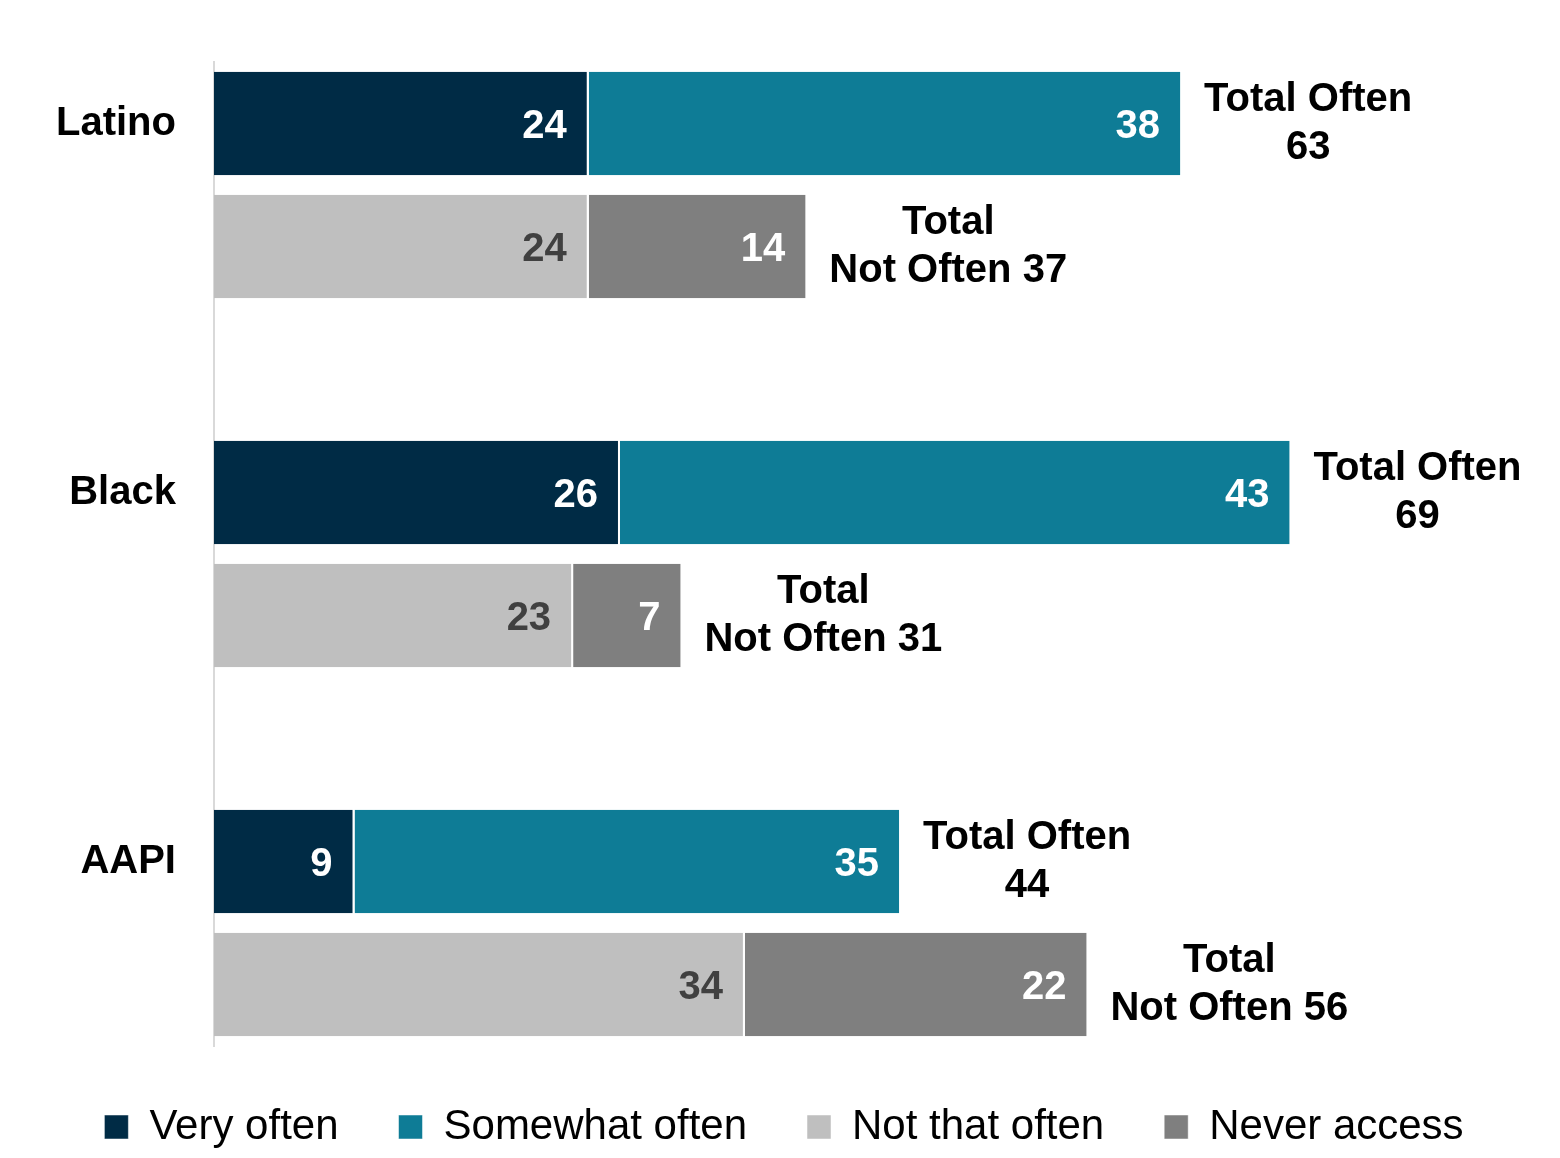 The image size is (1560, 1158). Describe the element at coordinates (128, 858) in the screenshot. I see `y-tick-label: AAPI` at that location.